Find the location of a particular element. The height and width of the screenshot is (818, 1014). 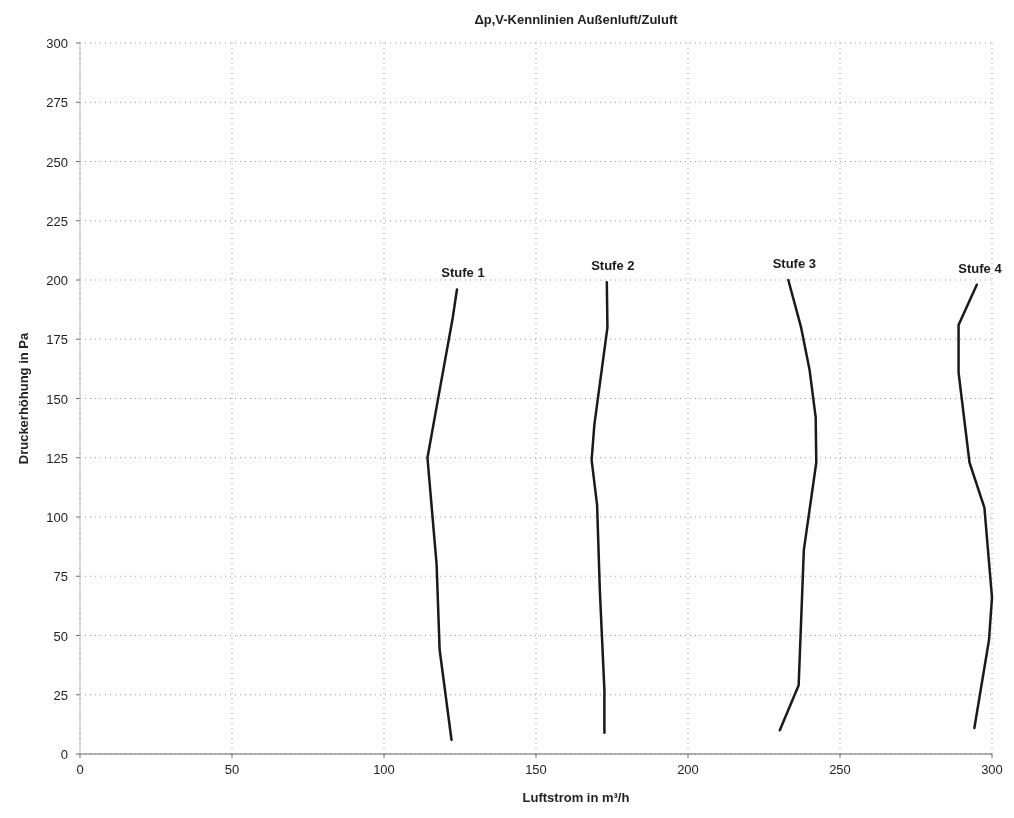

chart-title: Δp,V-Kennlinien Außenluft/Zuluft is located at coordinates (576, 19).